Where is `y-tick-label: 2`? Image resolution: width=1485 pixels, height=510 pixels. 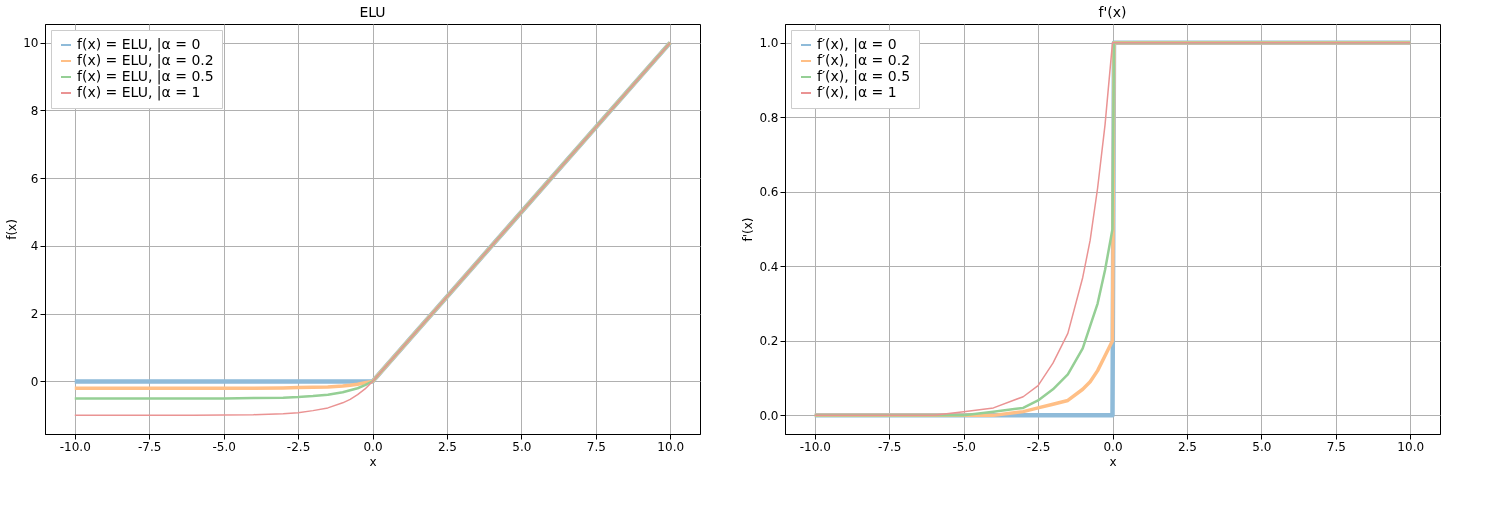 y-tick-label: 2 is located at coordinates (34, 314).